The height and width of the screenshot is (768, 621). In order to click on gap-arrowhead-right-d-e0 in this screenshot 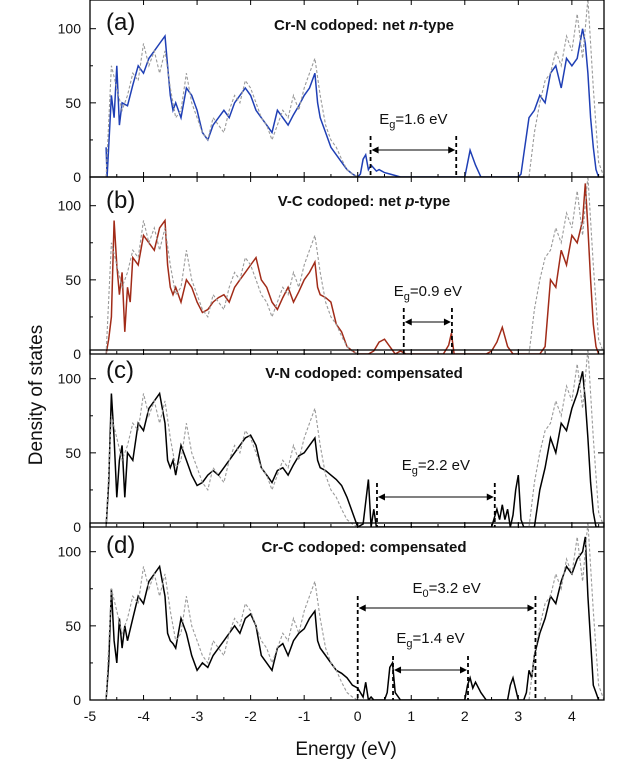, I will do `click(531, 608)`.